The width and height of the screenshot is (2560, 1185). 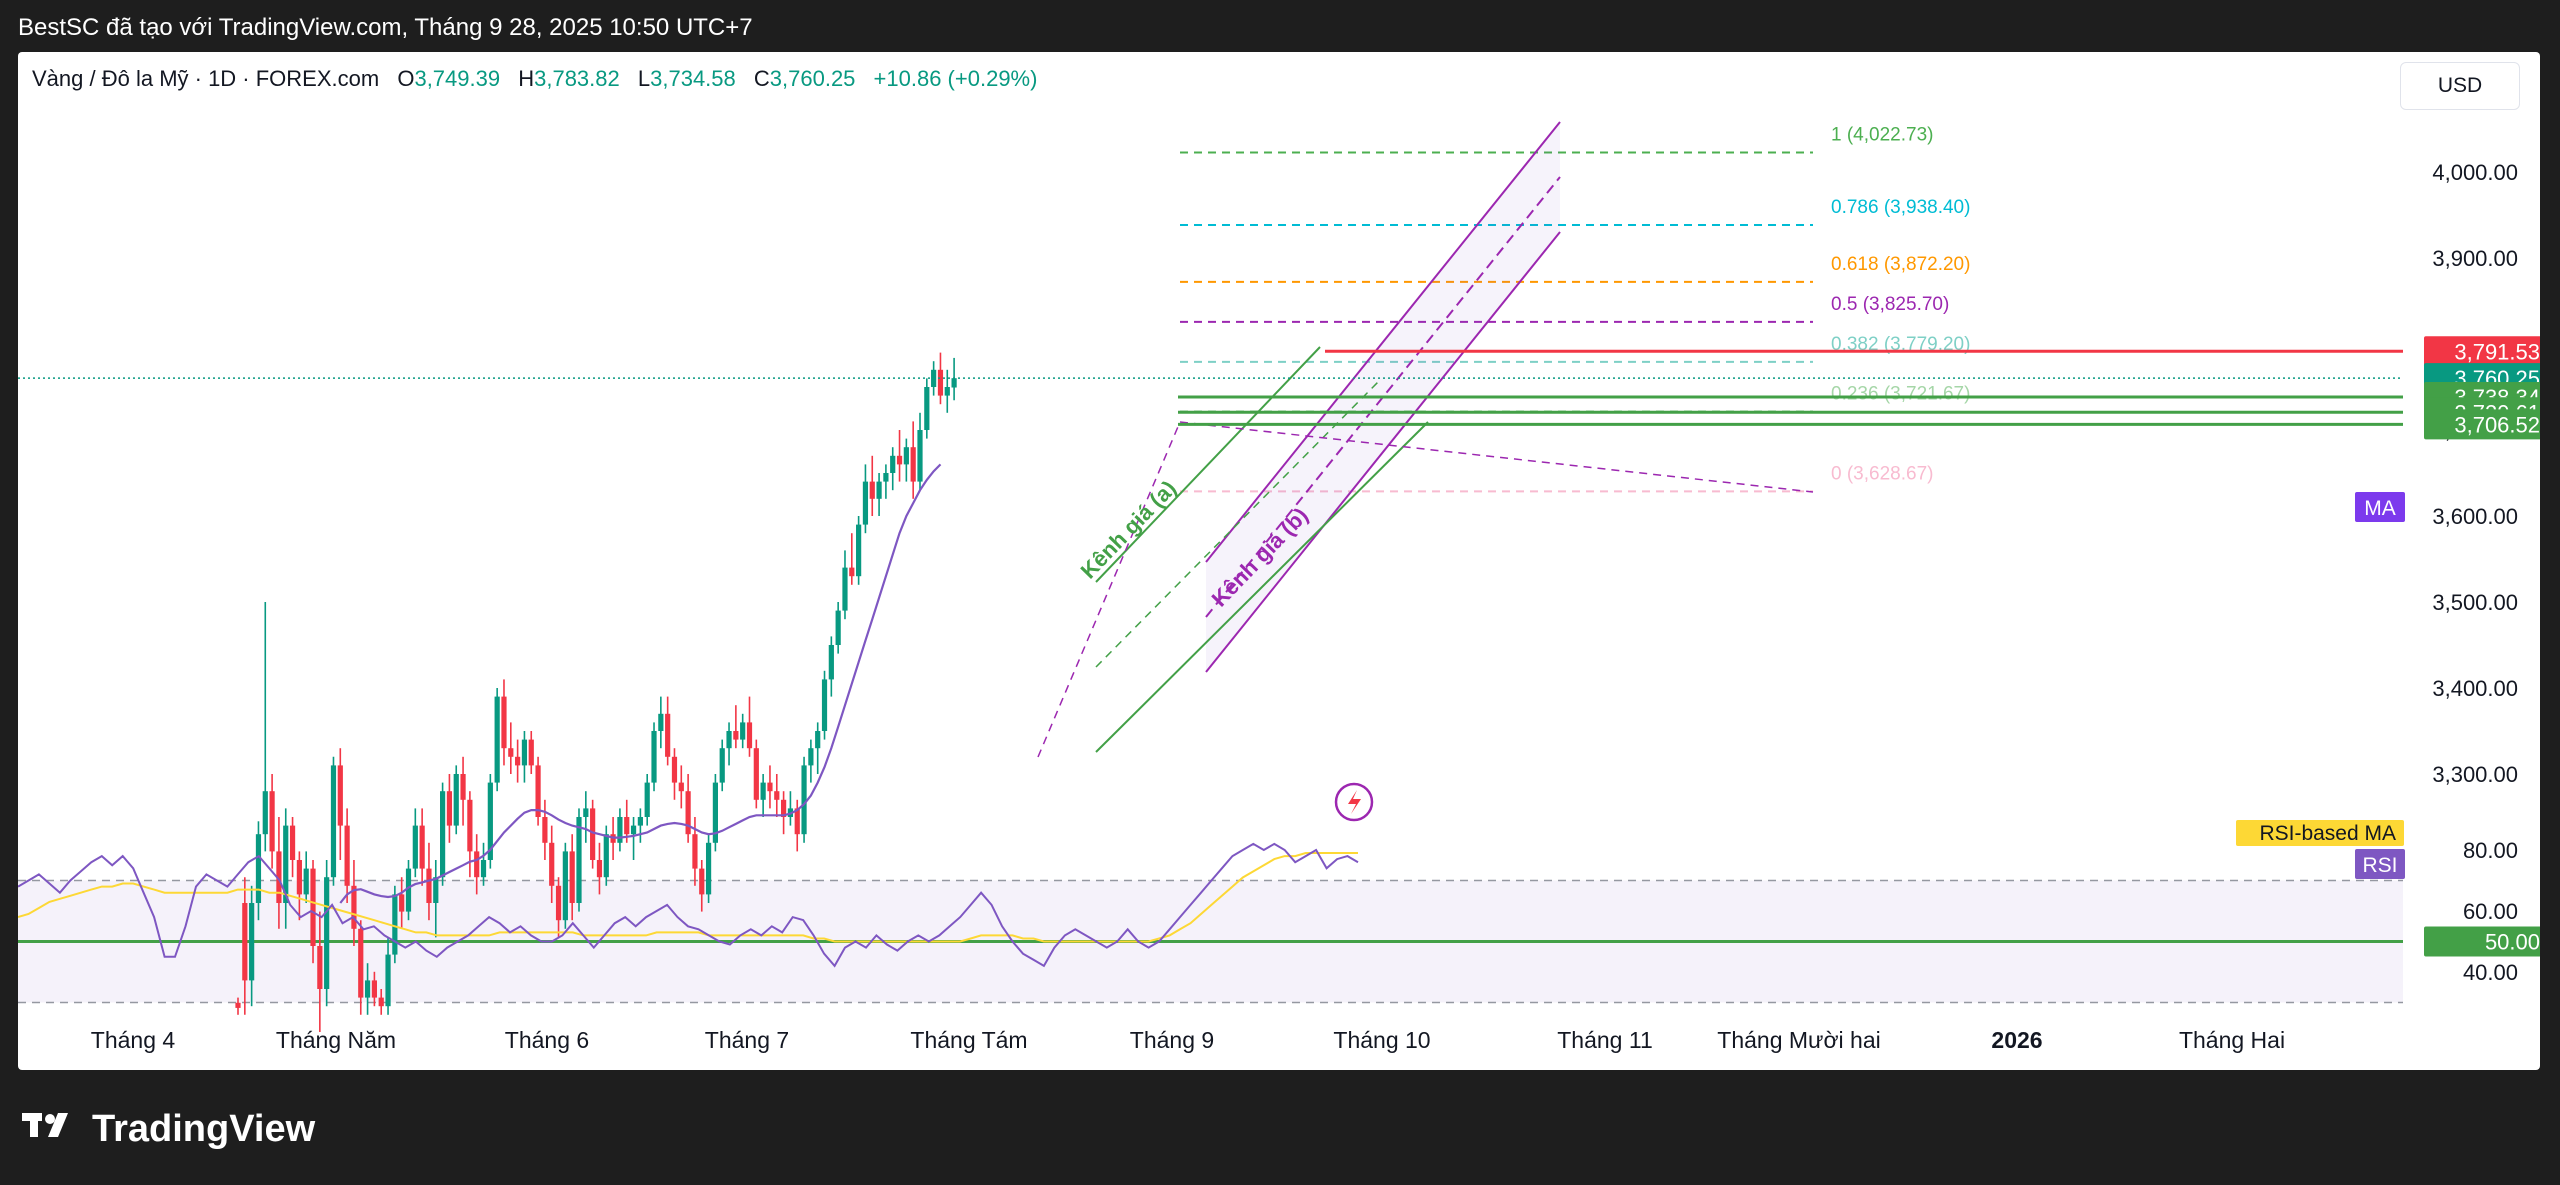 What do you see at coordinates (1882, 473) in the screenshot?
I see `fib-level-label: 0 (3,628.67)` at bounding box center [1882, 473].